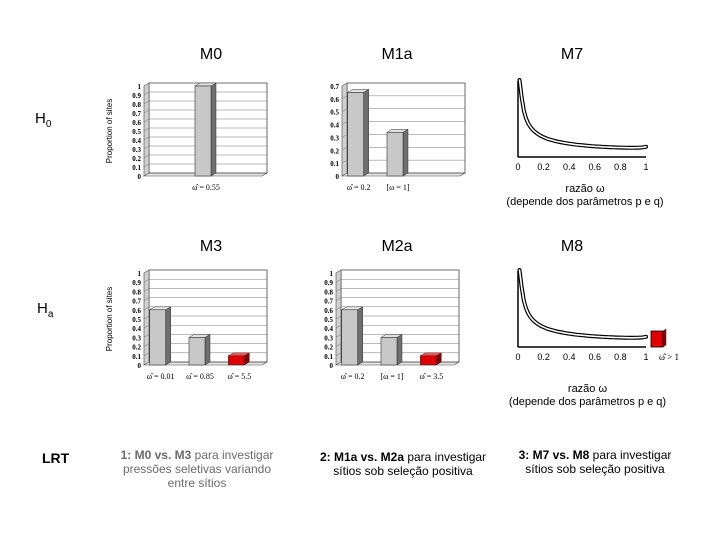 The height and width of the screenshot is (540, 720). Describe the element at coordinates (136, 348) in the screenshot. I see `y-tick-label: 0.2` at that location.